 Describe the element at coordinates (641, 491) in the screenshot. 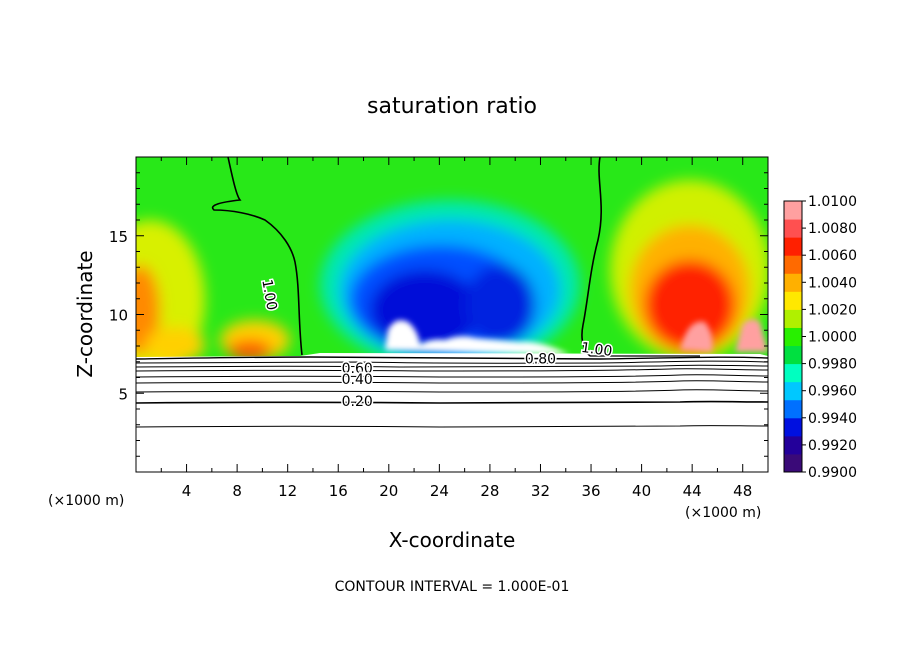

I see `x-tick-label: 40` at that location.